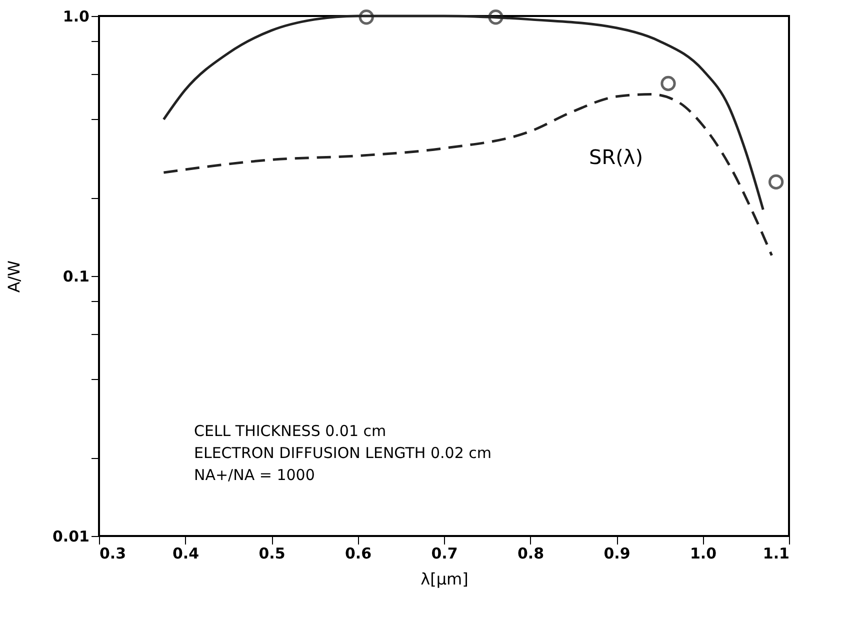 The height and width of the screenshot is (633, 854). Describe the element at coordinates (272, 553) in the screenshot. I see `x-tick-label: 0.5` at that location.